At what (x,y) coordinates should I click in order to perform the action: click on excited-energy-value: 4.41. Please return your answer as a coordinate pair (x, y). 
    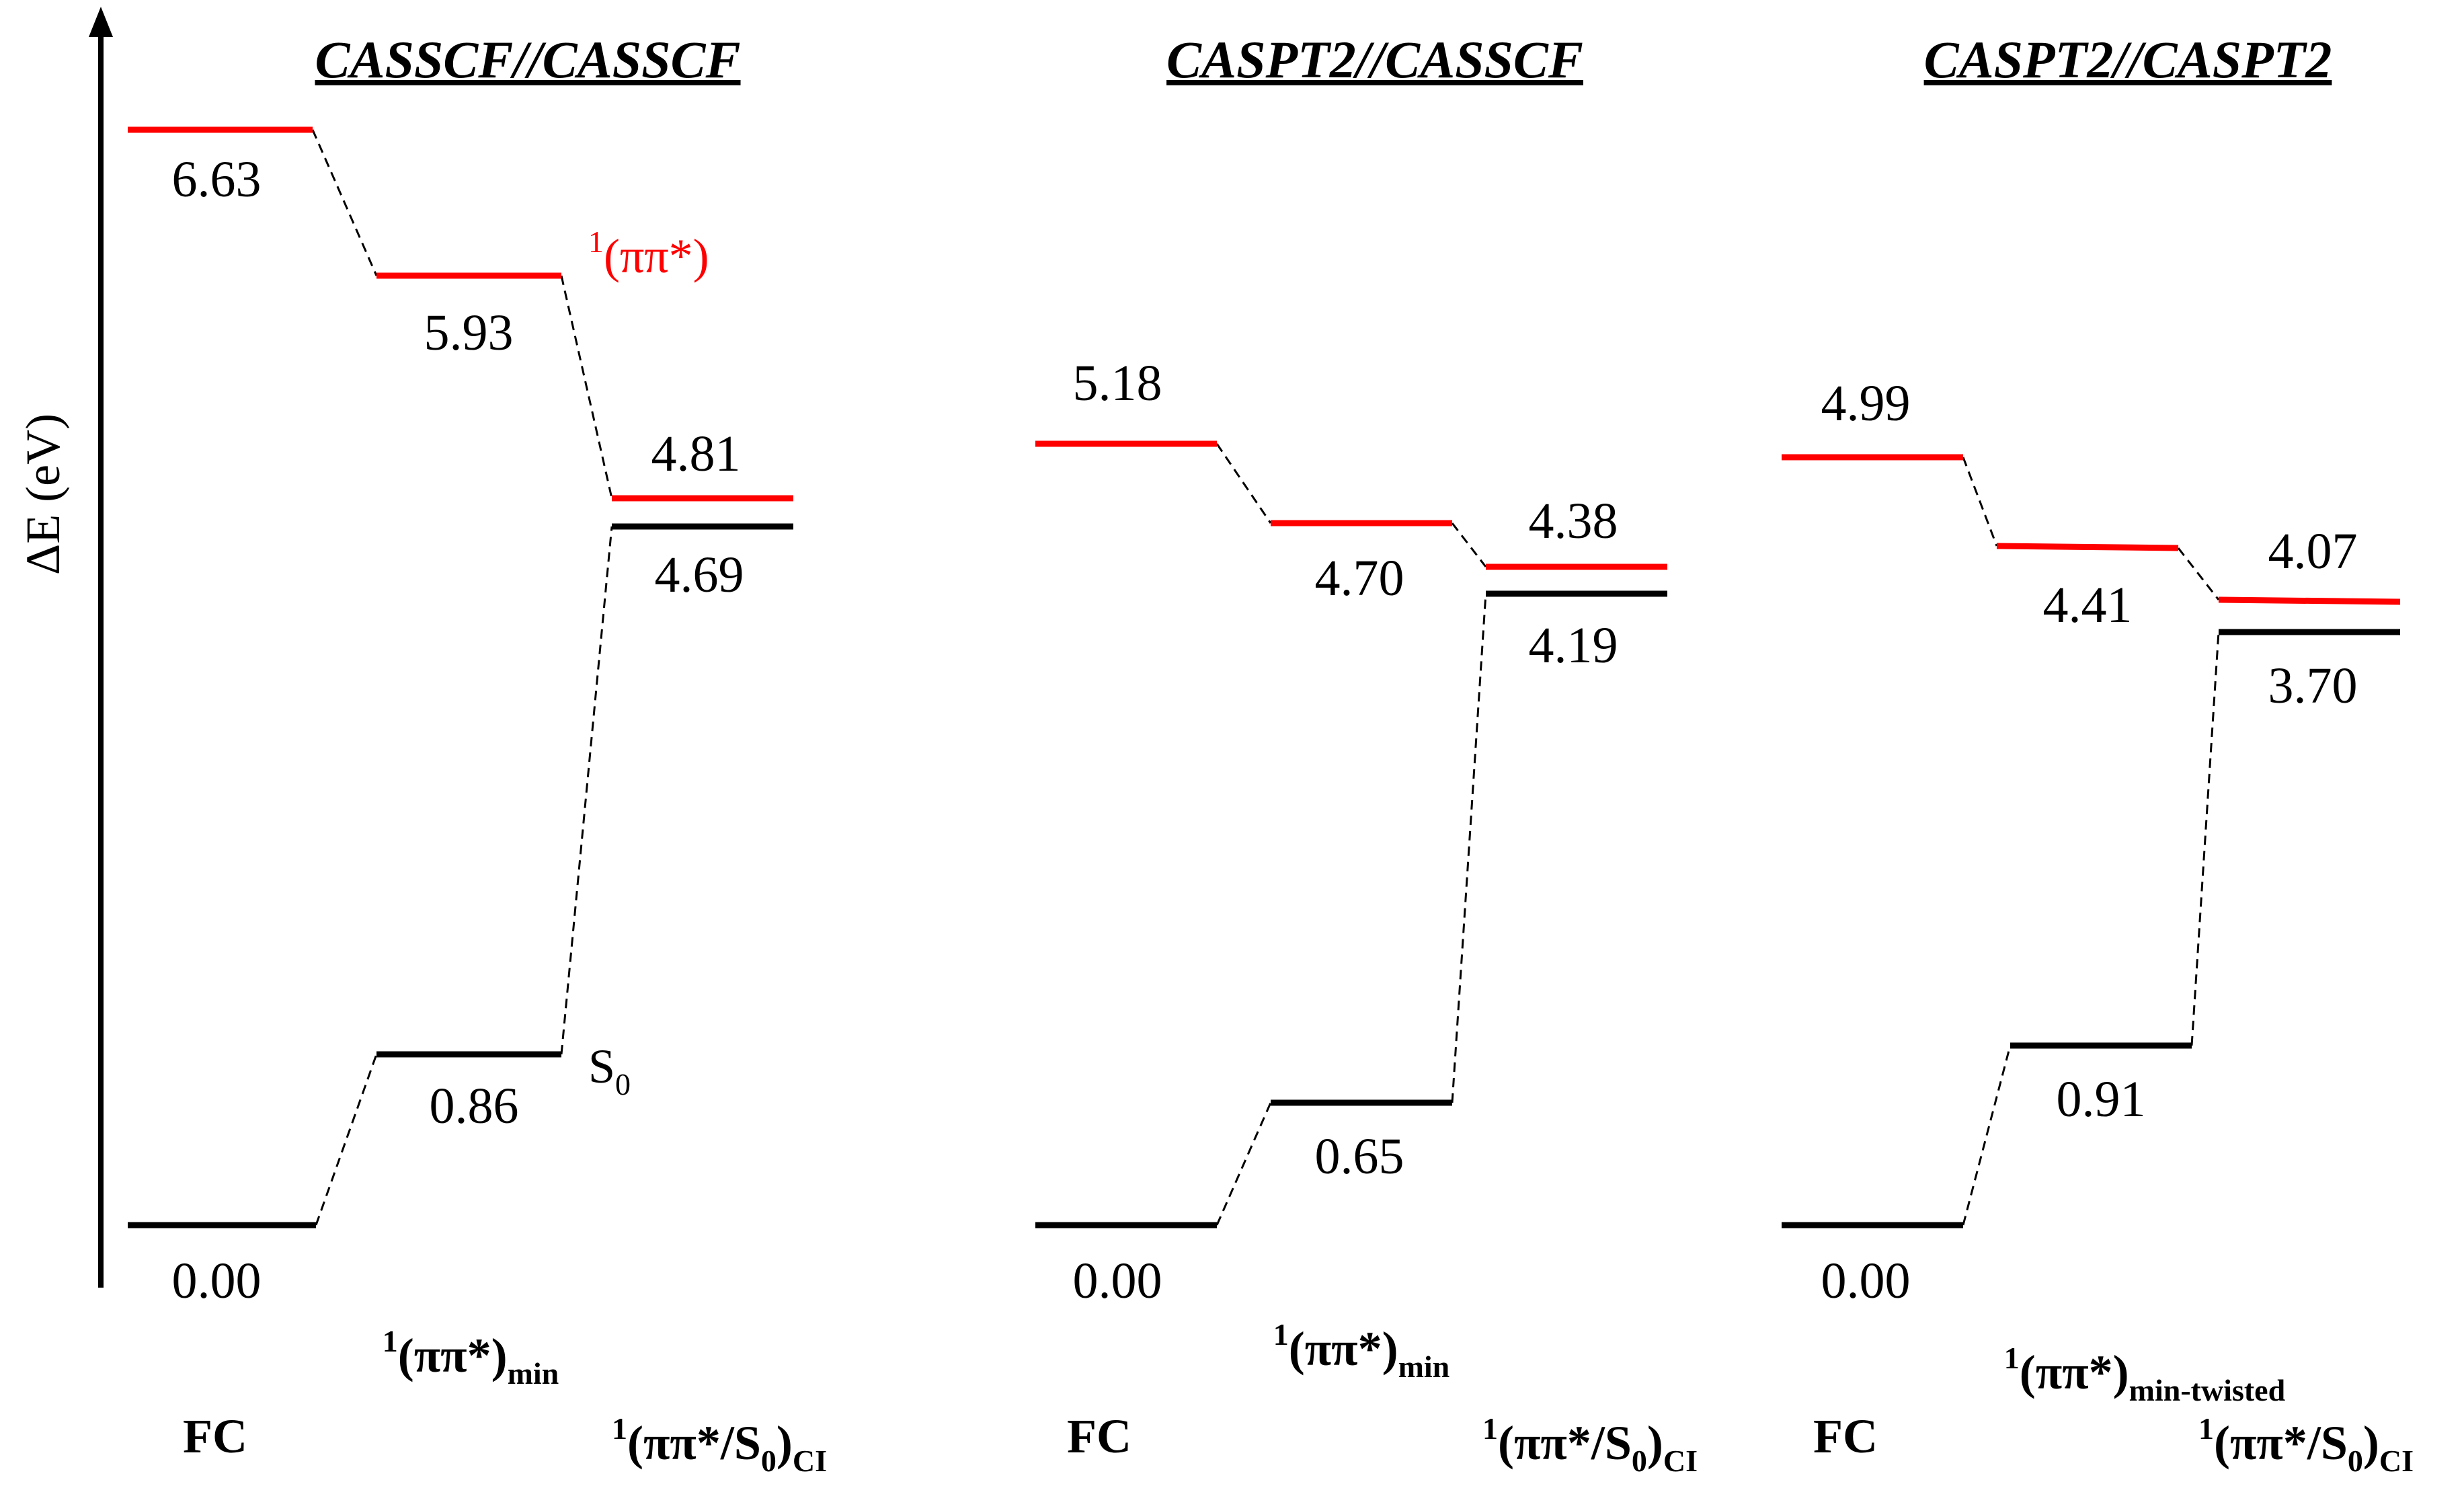
    Looking at the image, I should click on (2088, 605).